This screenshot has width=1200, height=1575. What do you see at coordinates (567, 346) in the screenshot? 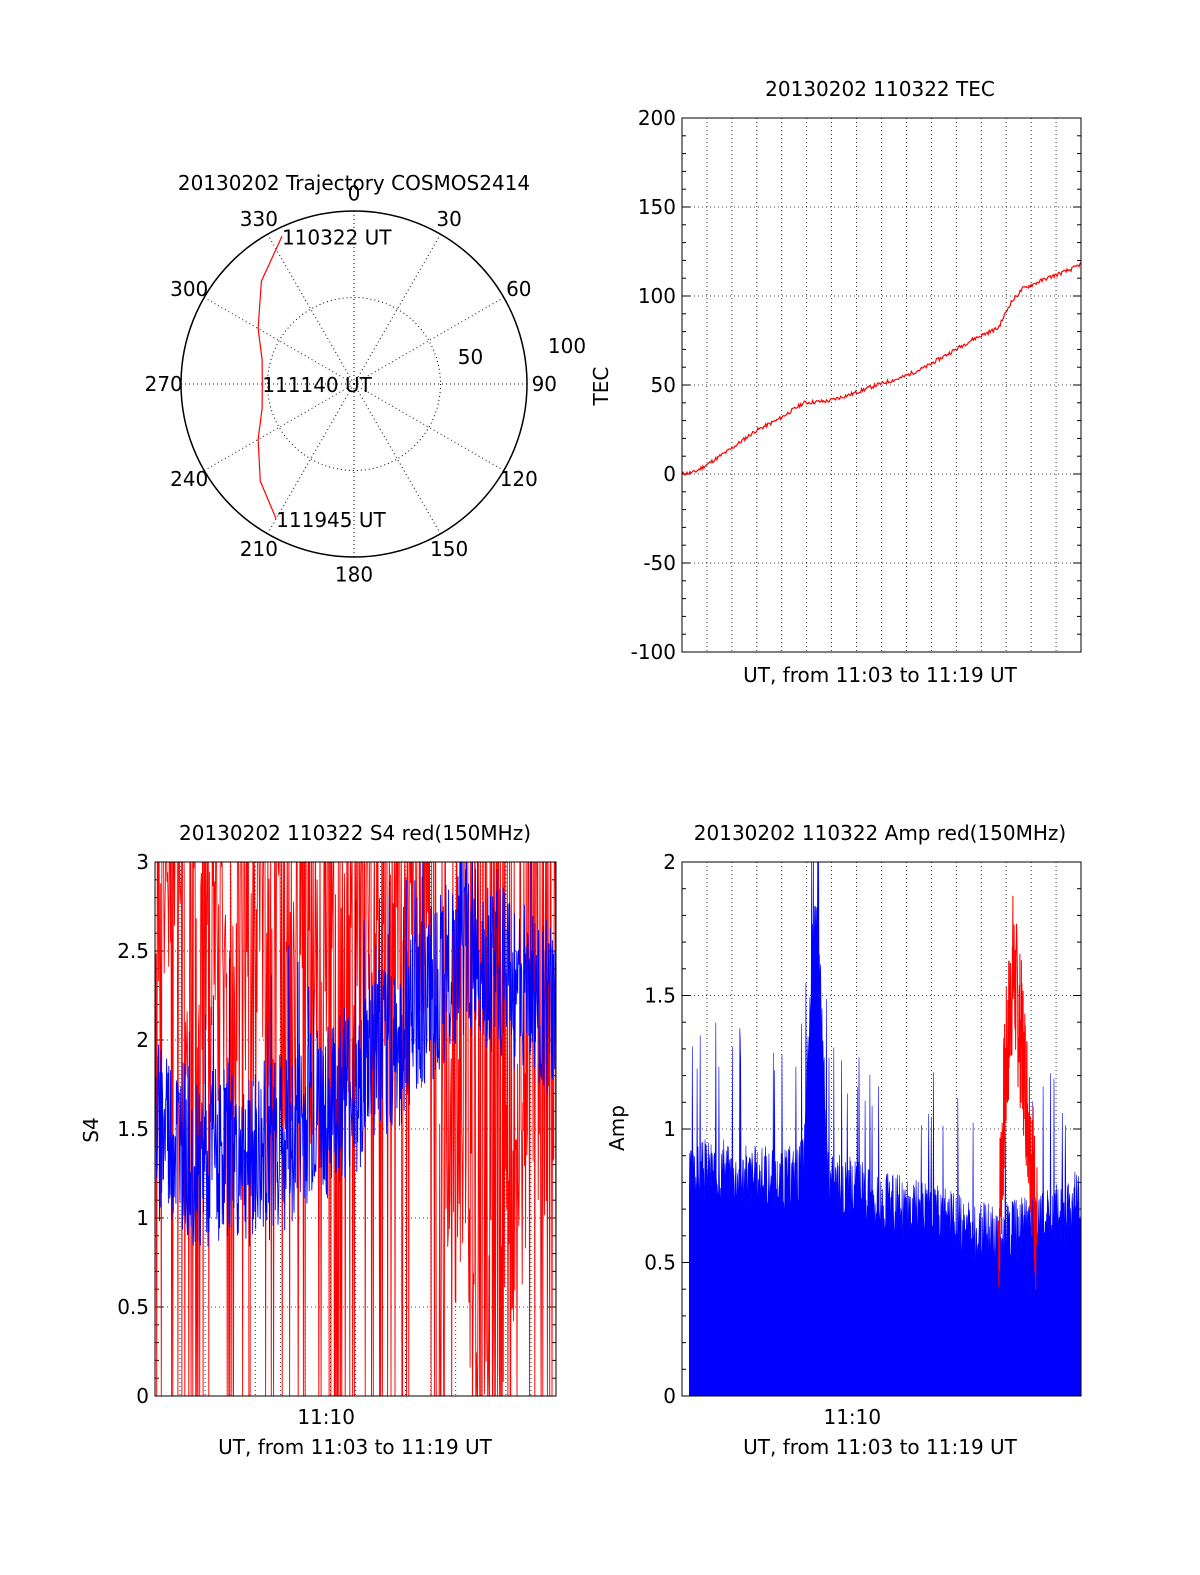
I see `polar-radius-label: 100` at bounding box center [567, 346].